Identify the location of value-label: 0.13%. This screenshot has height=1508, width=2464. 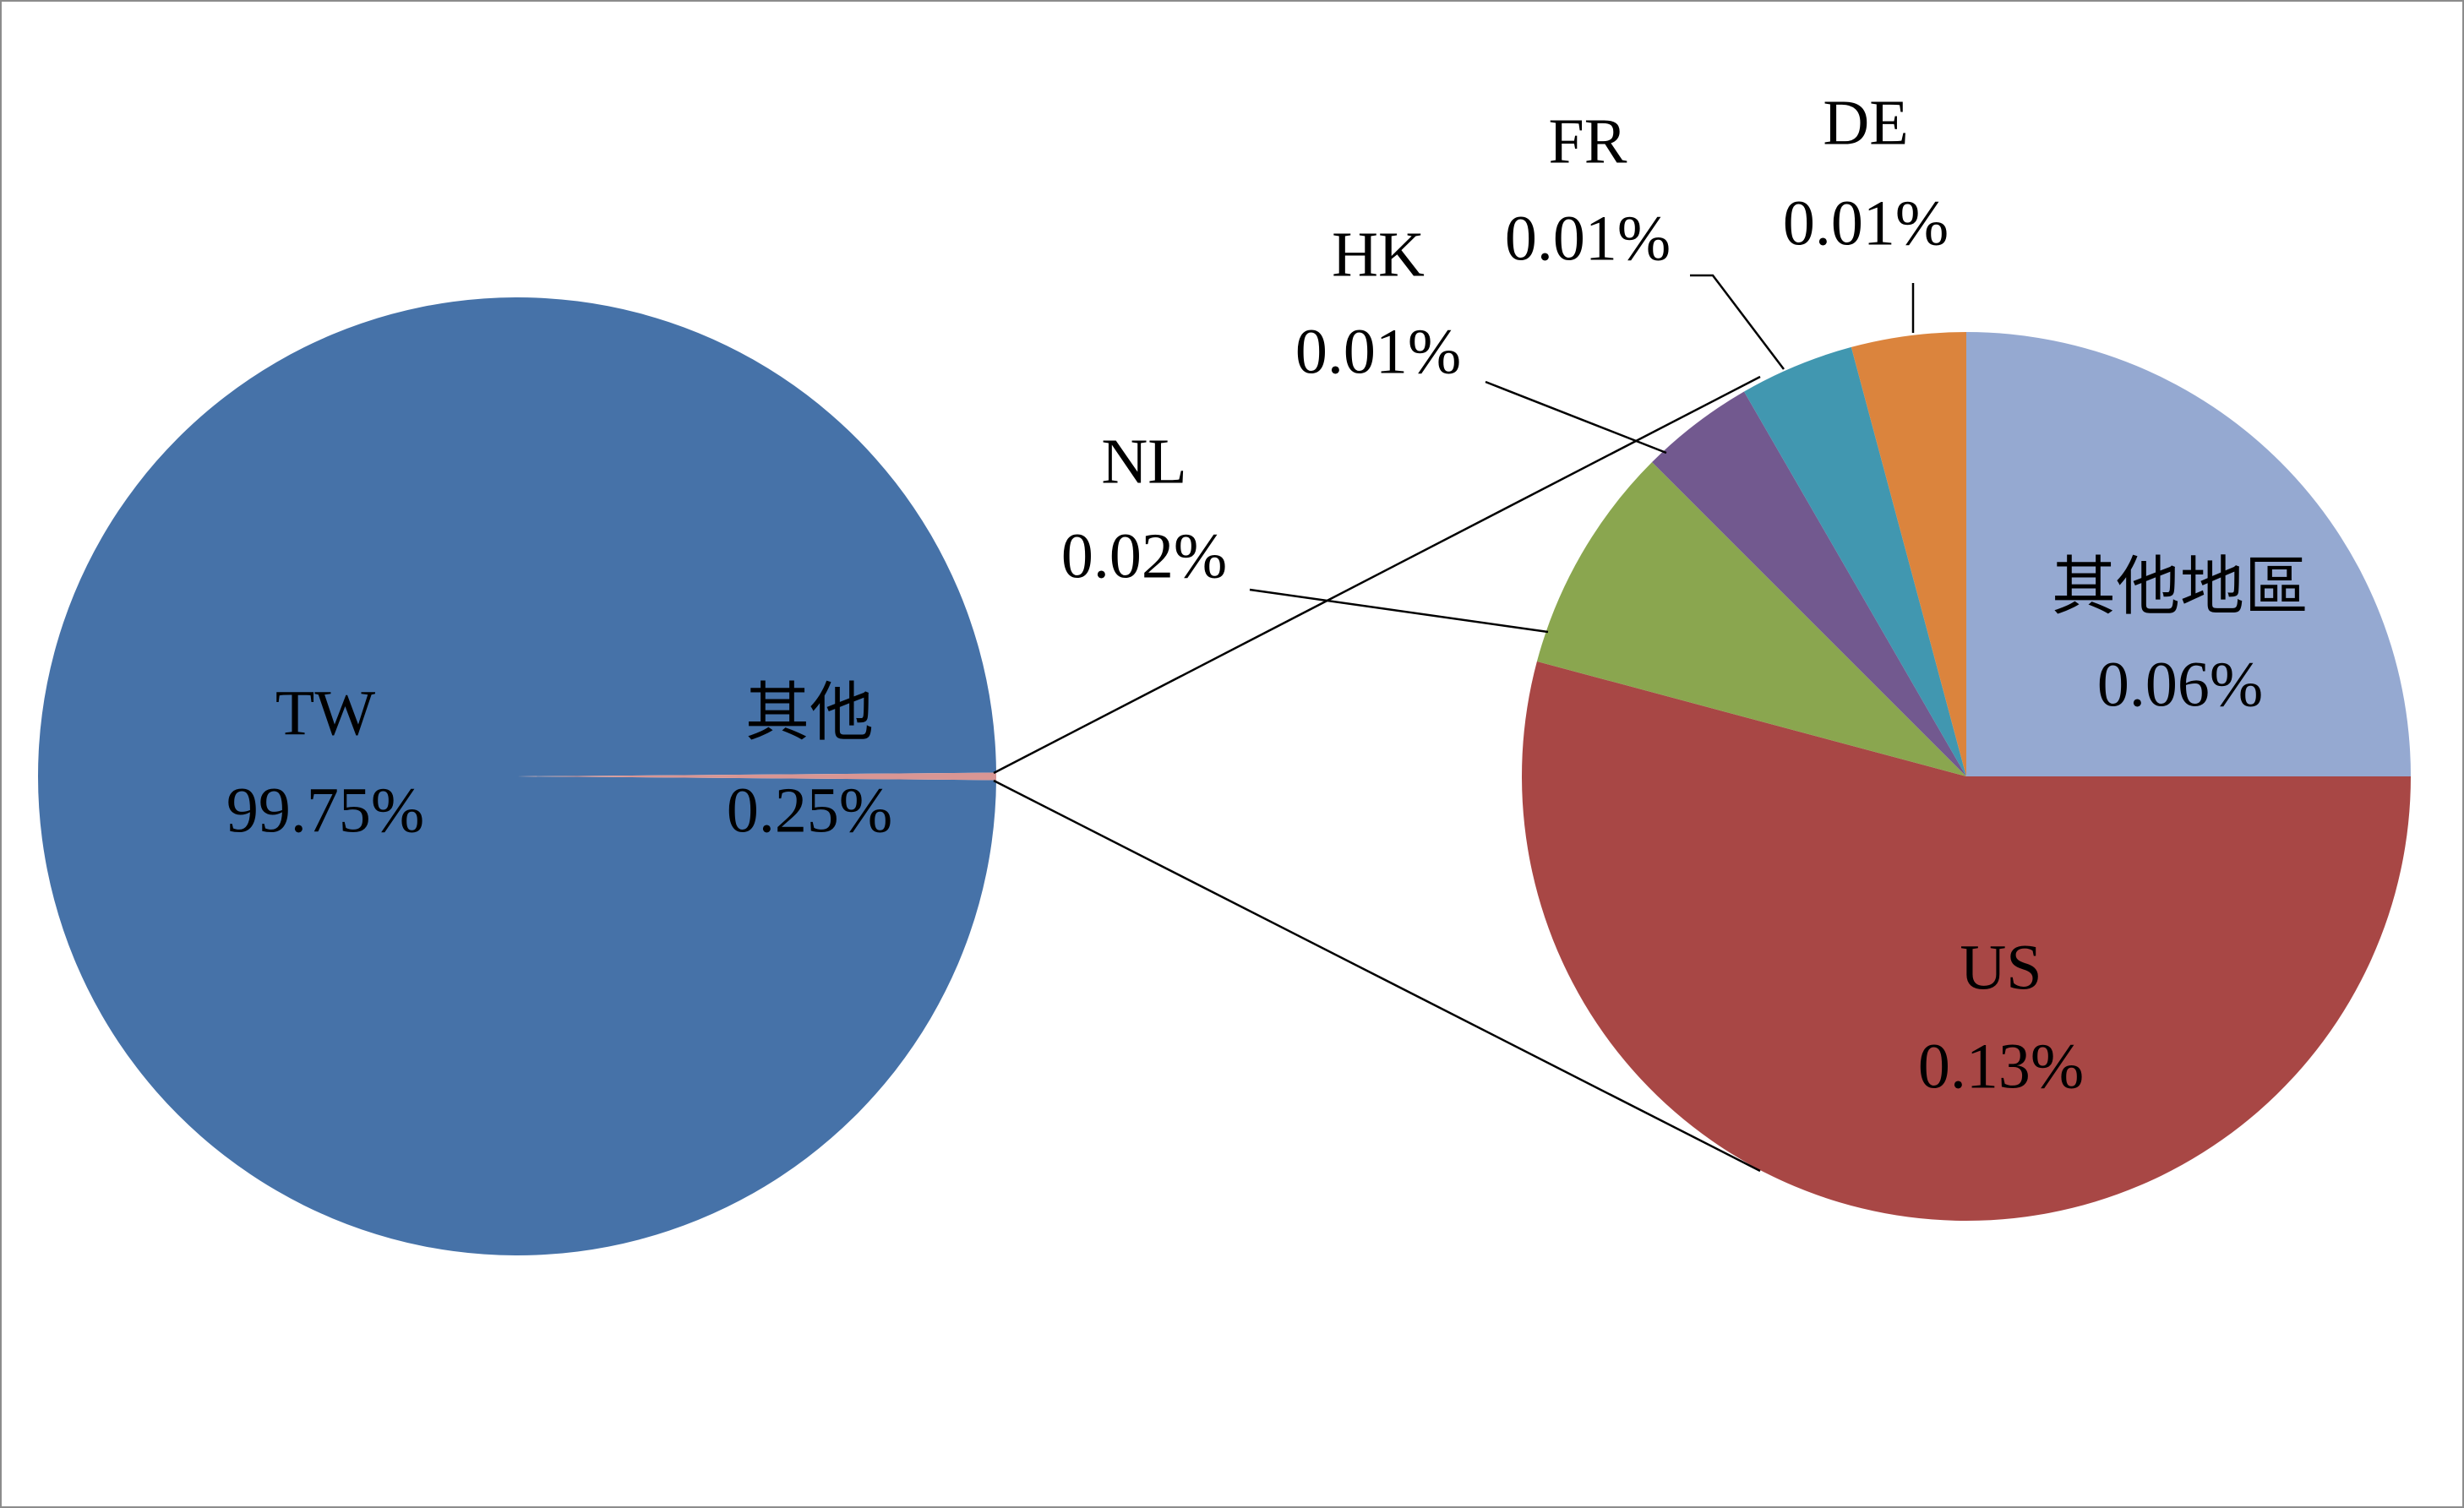
(2001, 1066).